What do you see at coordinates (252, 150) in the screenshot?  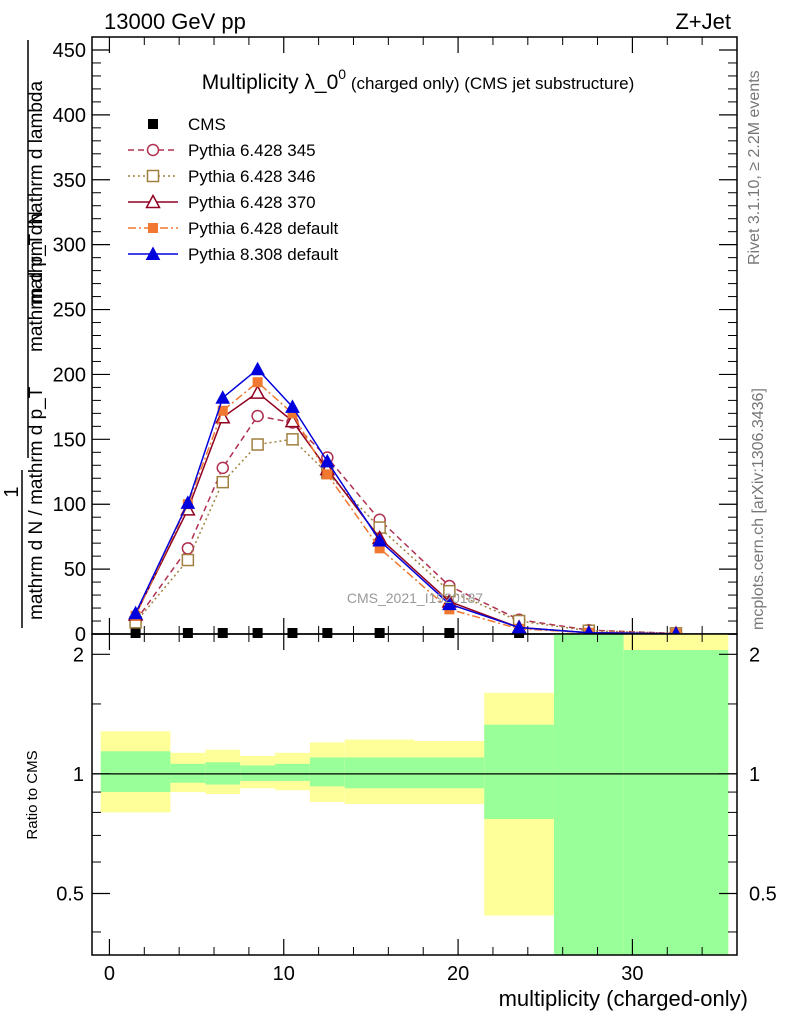 I see `legend-label-pythia-6-428-345: Pythia 6.428 345` at bounding box center [252, 150].